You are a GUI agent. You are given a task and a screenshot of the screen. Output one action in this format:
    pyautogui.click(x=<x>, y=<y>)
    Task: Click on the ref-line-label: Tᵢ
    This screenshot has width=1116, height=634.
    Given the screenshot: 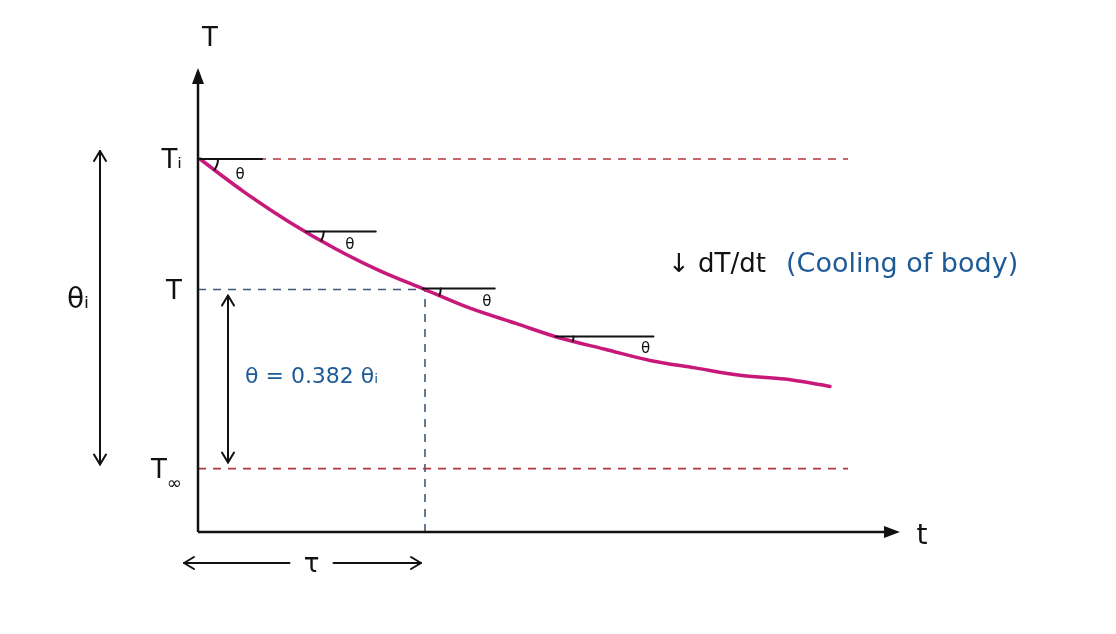 What is the action you would take?
    pyautogui.click(x=171, y=159)
    